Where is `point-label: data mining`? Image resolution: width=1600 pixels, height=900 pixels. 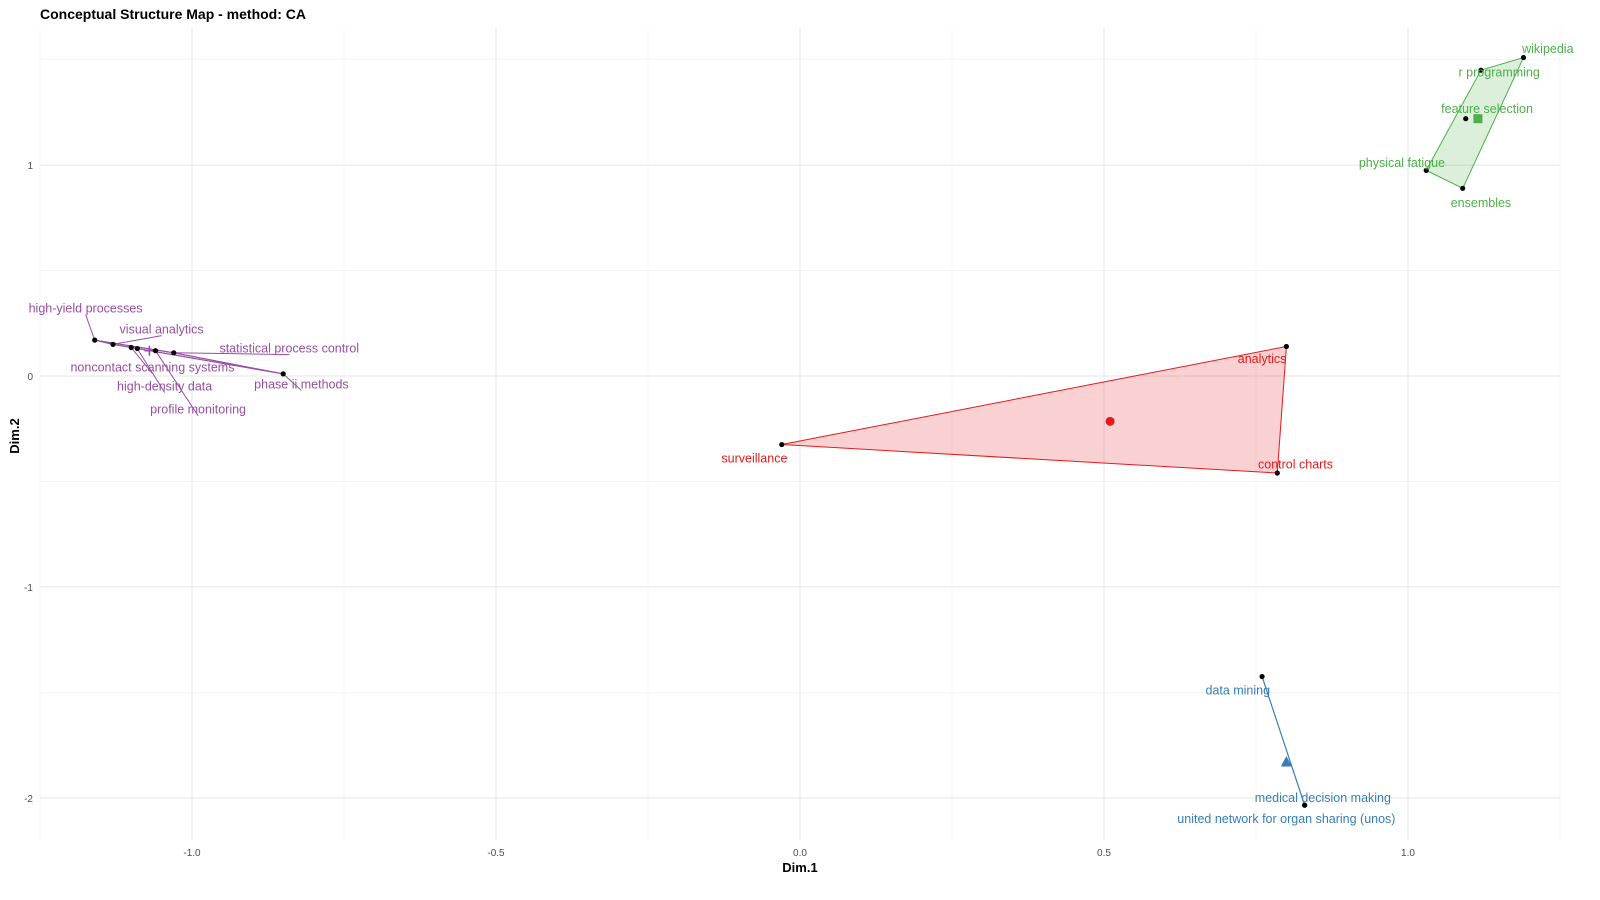 point-label: data mining is located at coordinates (1237, 690).